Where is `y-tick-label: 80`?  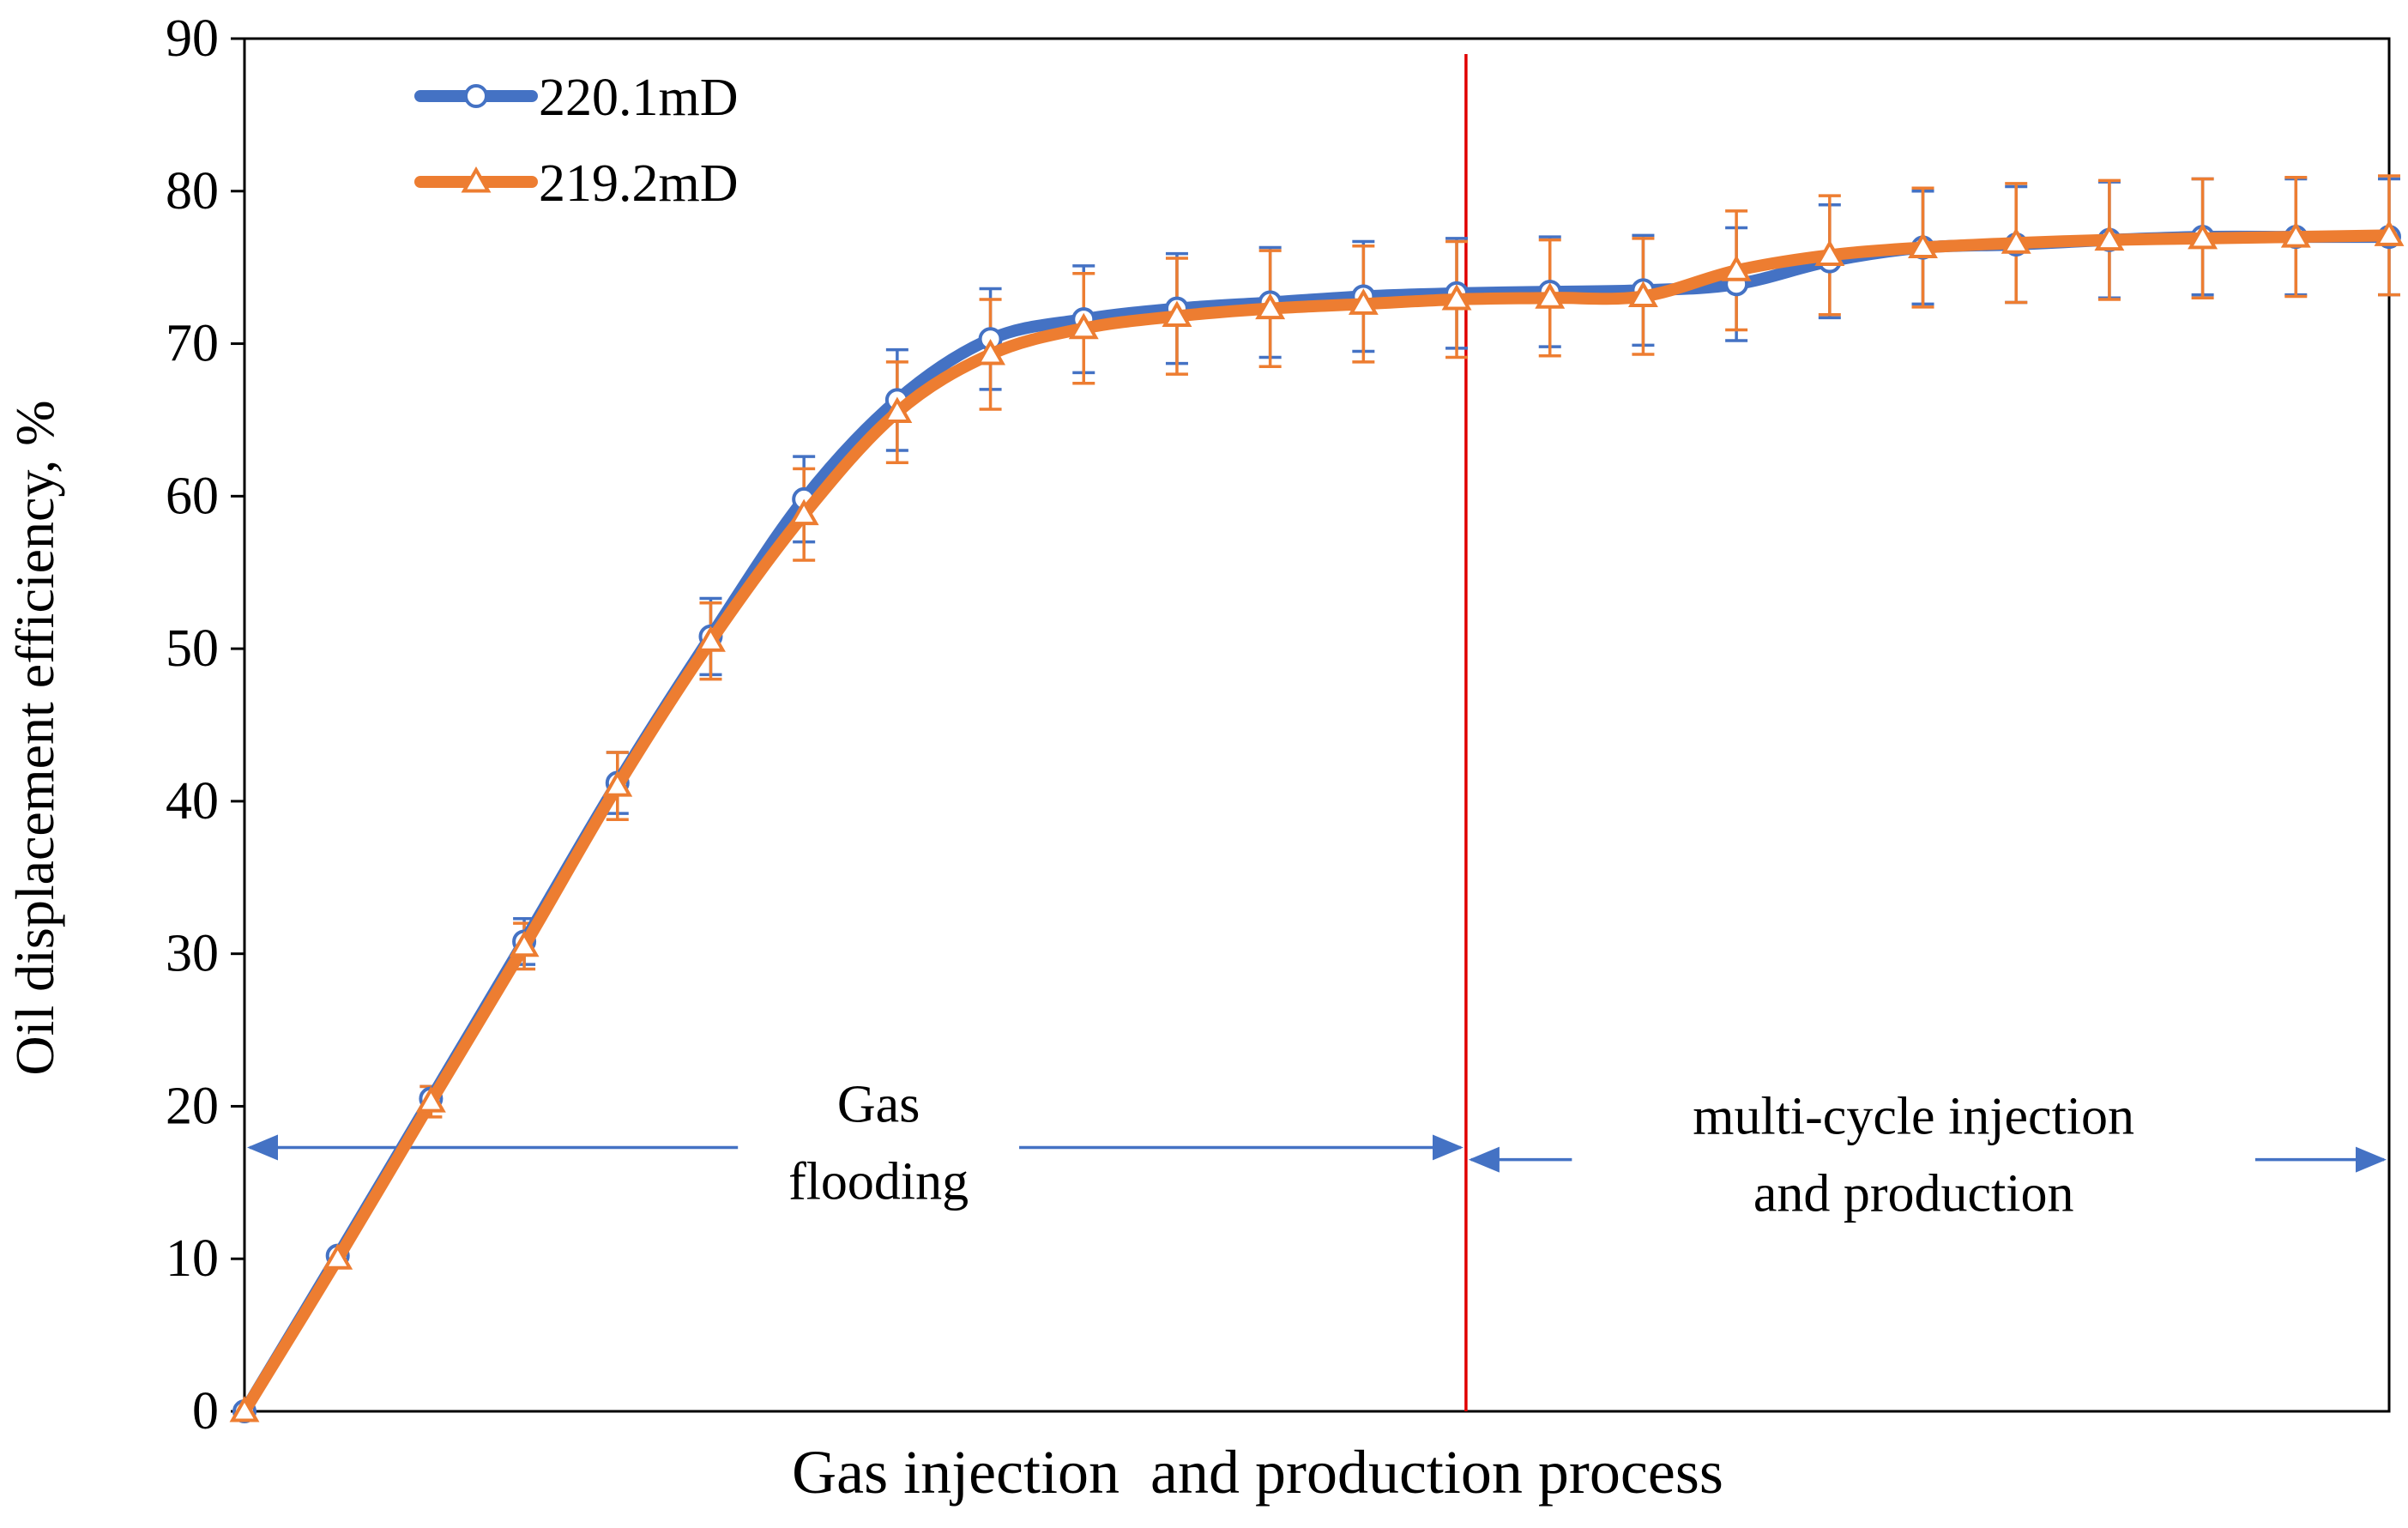
y-tick-label: 80 is located at coordinates (192, 191).